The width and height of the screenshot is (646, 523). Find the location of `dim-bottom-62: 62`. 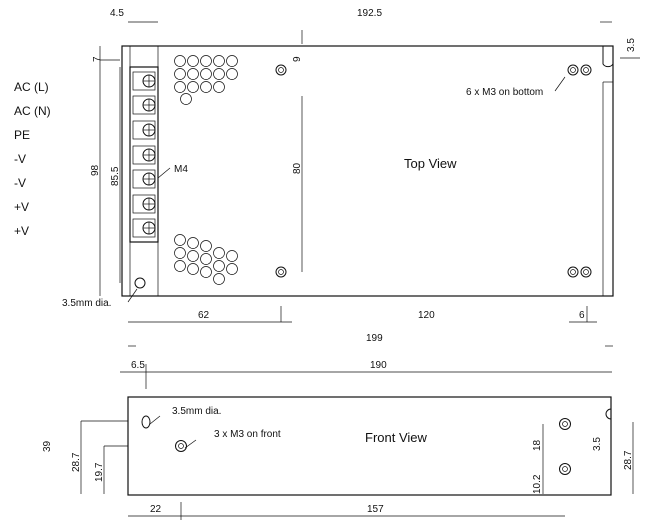

dim-bottom-62: 62 is located at coordinates (204, 315).